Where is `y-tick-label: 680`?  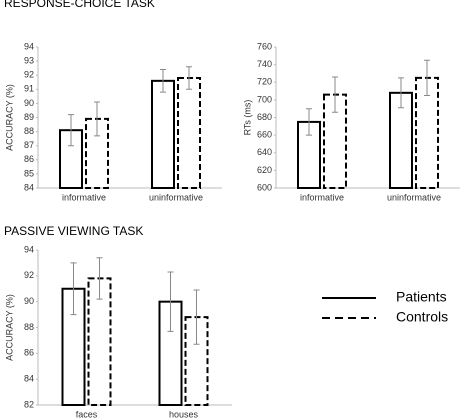 y-tick-label: 680 is located at coordinates (264, 117).